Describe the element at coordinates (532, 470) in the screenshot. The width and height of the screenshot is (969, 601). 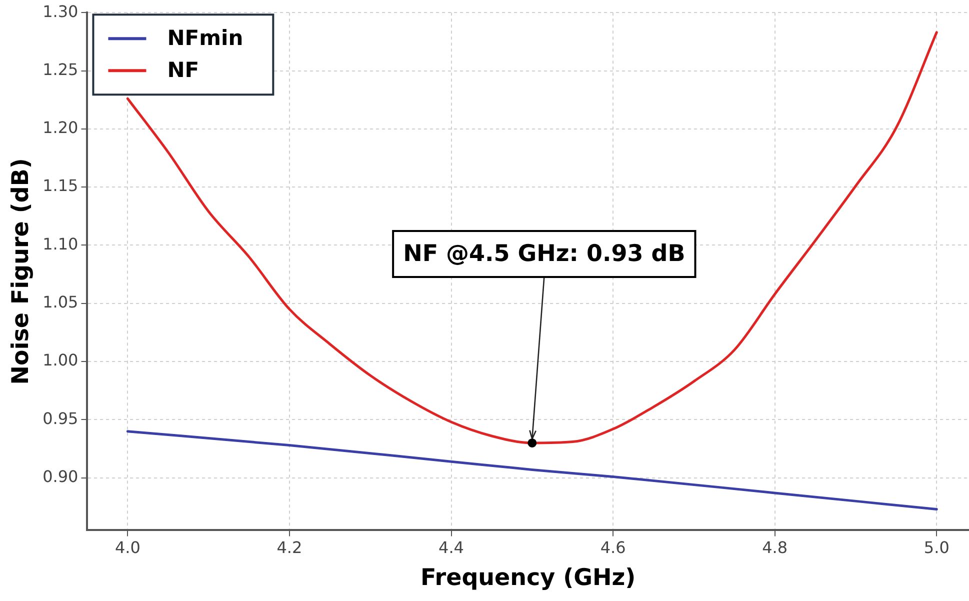
I see `line-series` at that location.